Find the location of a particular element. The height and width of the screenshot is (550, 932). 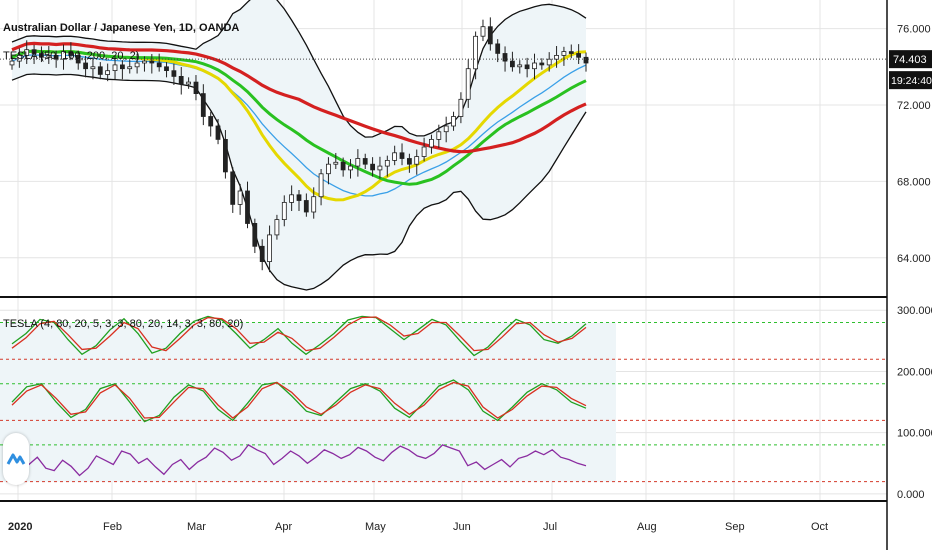

price-tick-label: 64.000 is located at coordinates (914, 259).